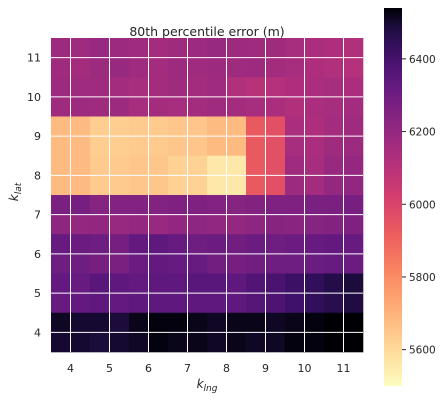  What do you see at coordinates (211, 389) in the screenshot?
I see `x-axis-label-subscript: lng` at bounding box center [211, 389].